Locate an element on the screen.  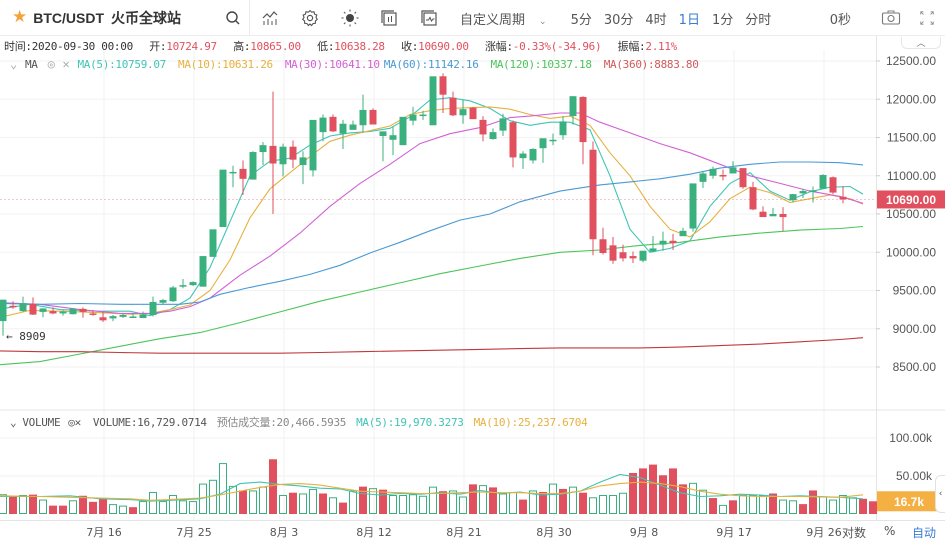
star-icon: ★ is located at coordinates (20, 17).